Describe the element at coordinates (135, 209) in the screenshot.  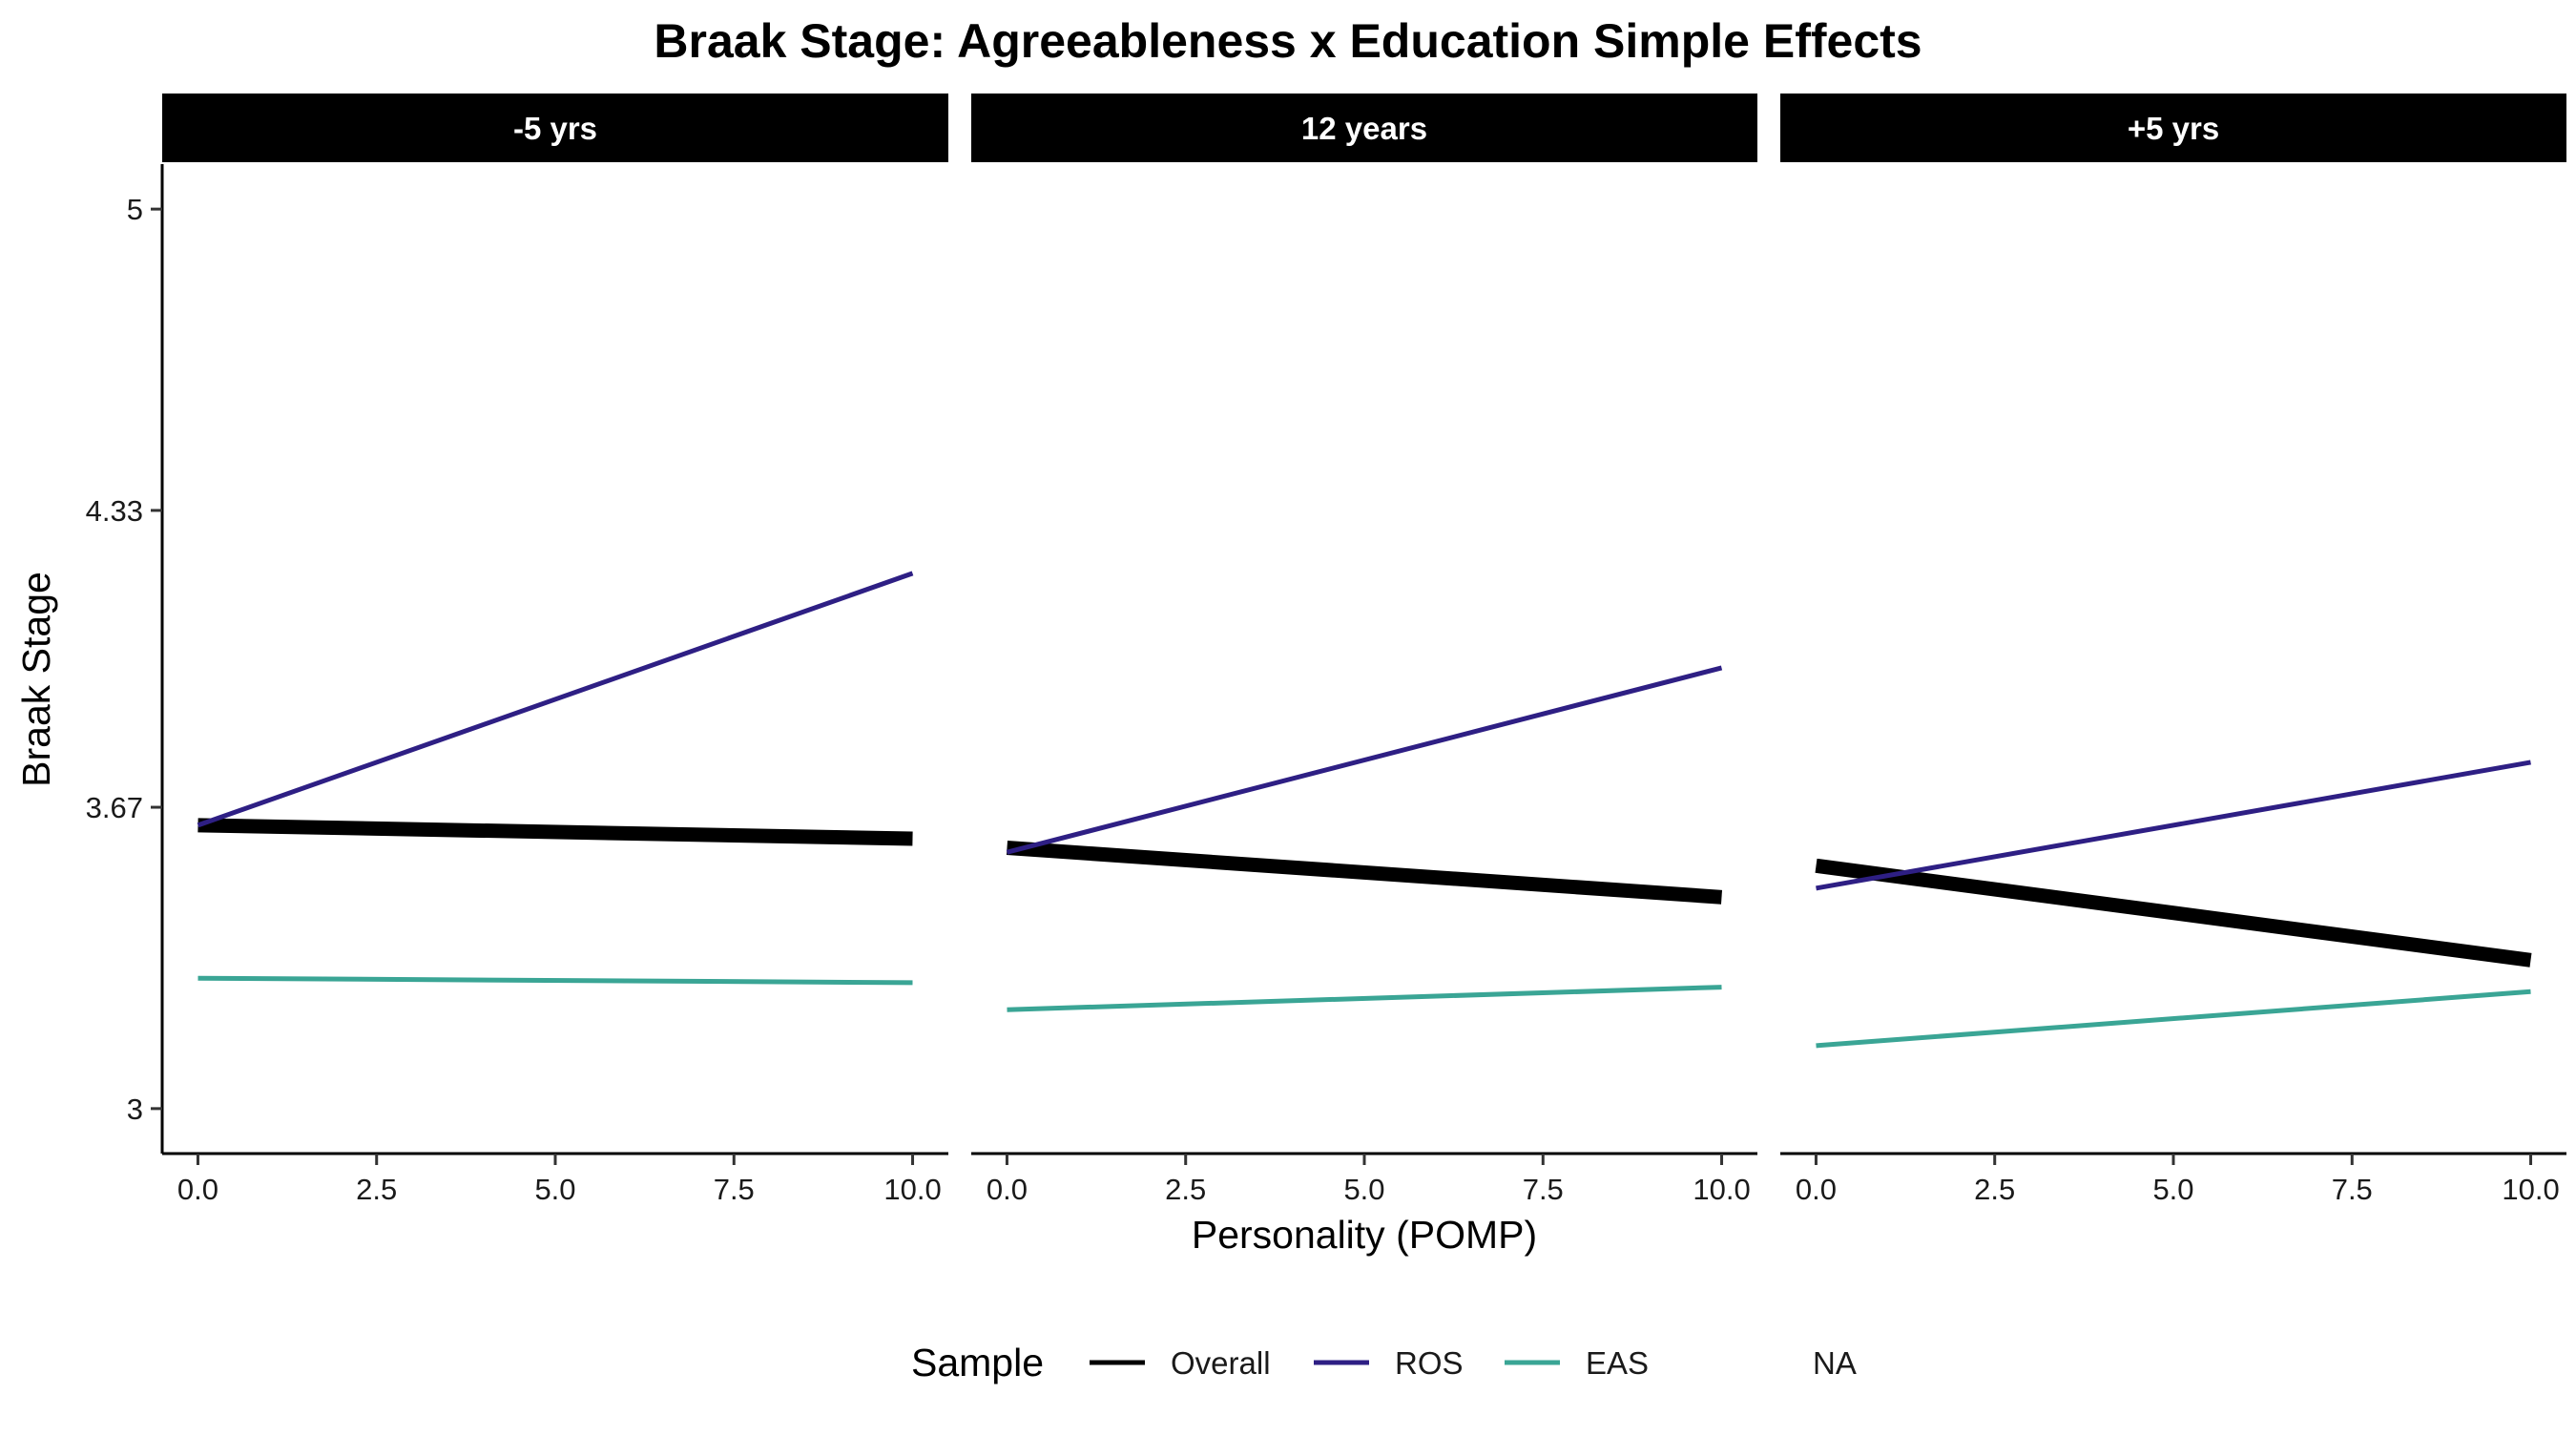
I see `y-tick-label: 5` at that location.